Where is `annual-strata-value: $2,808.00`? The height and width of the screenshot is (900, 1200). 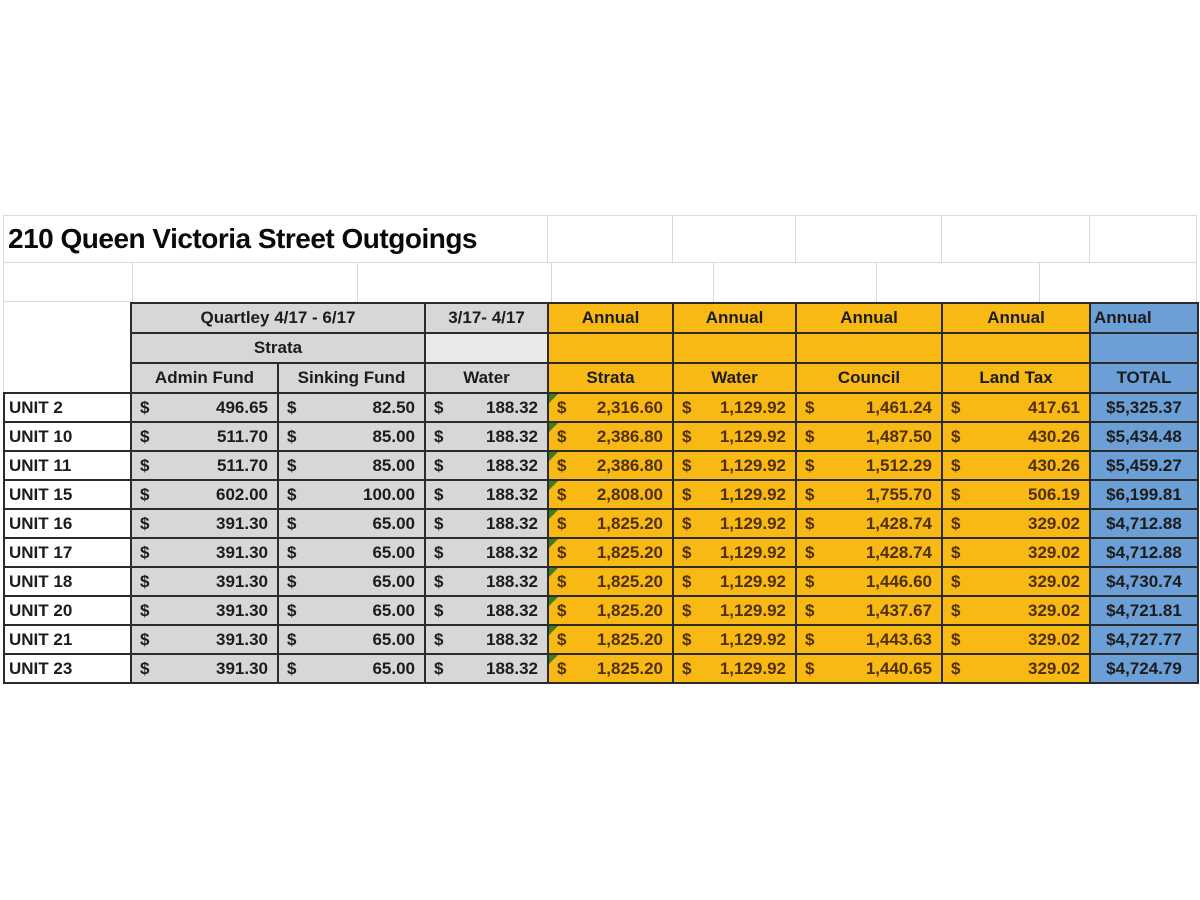 annual-strata-value: $2,808.00 is located at coordinates (611, 495).